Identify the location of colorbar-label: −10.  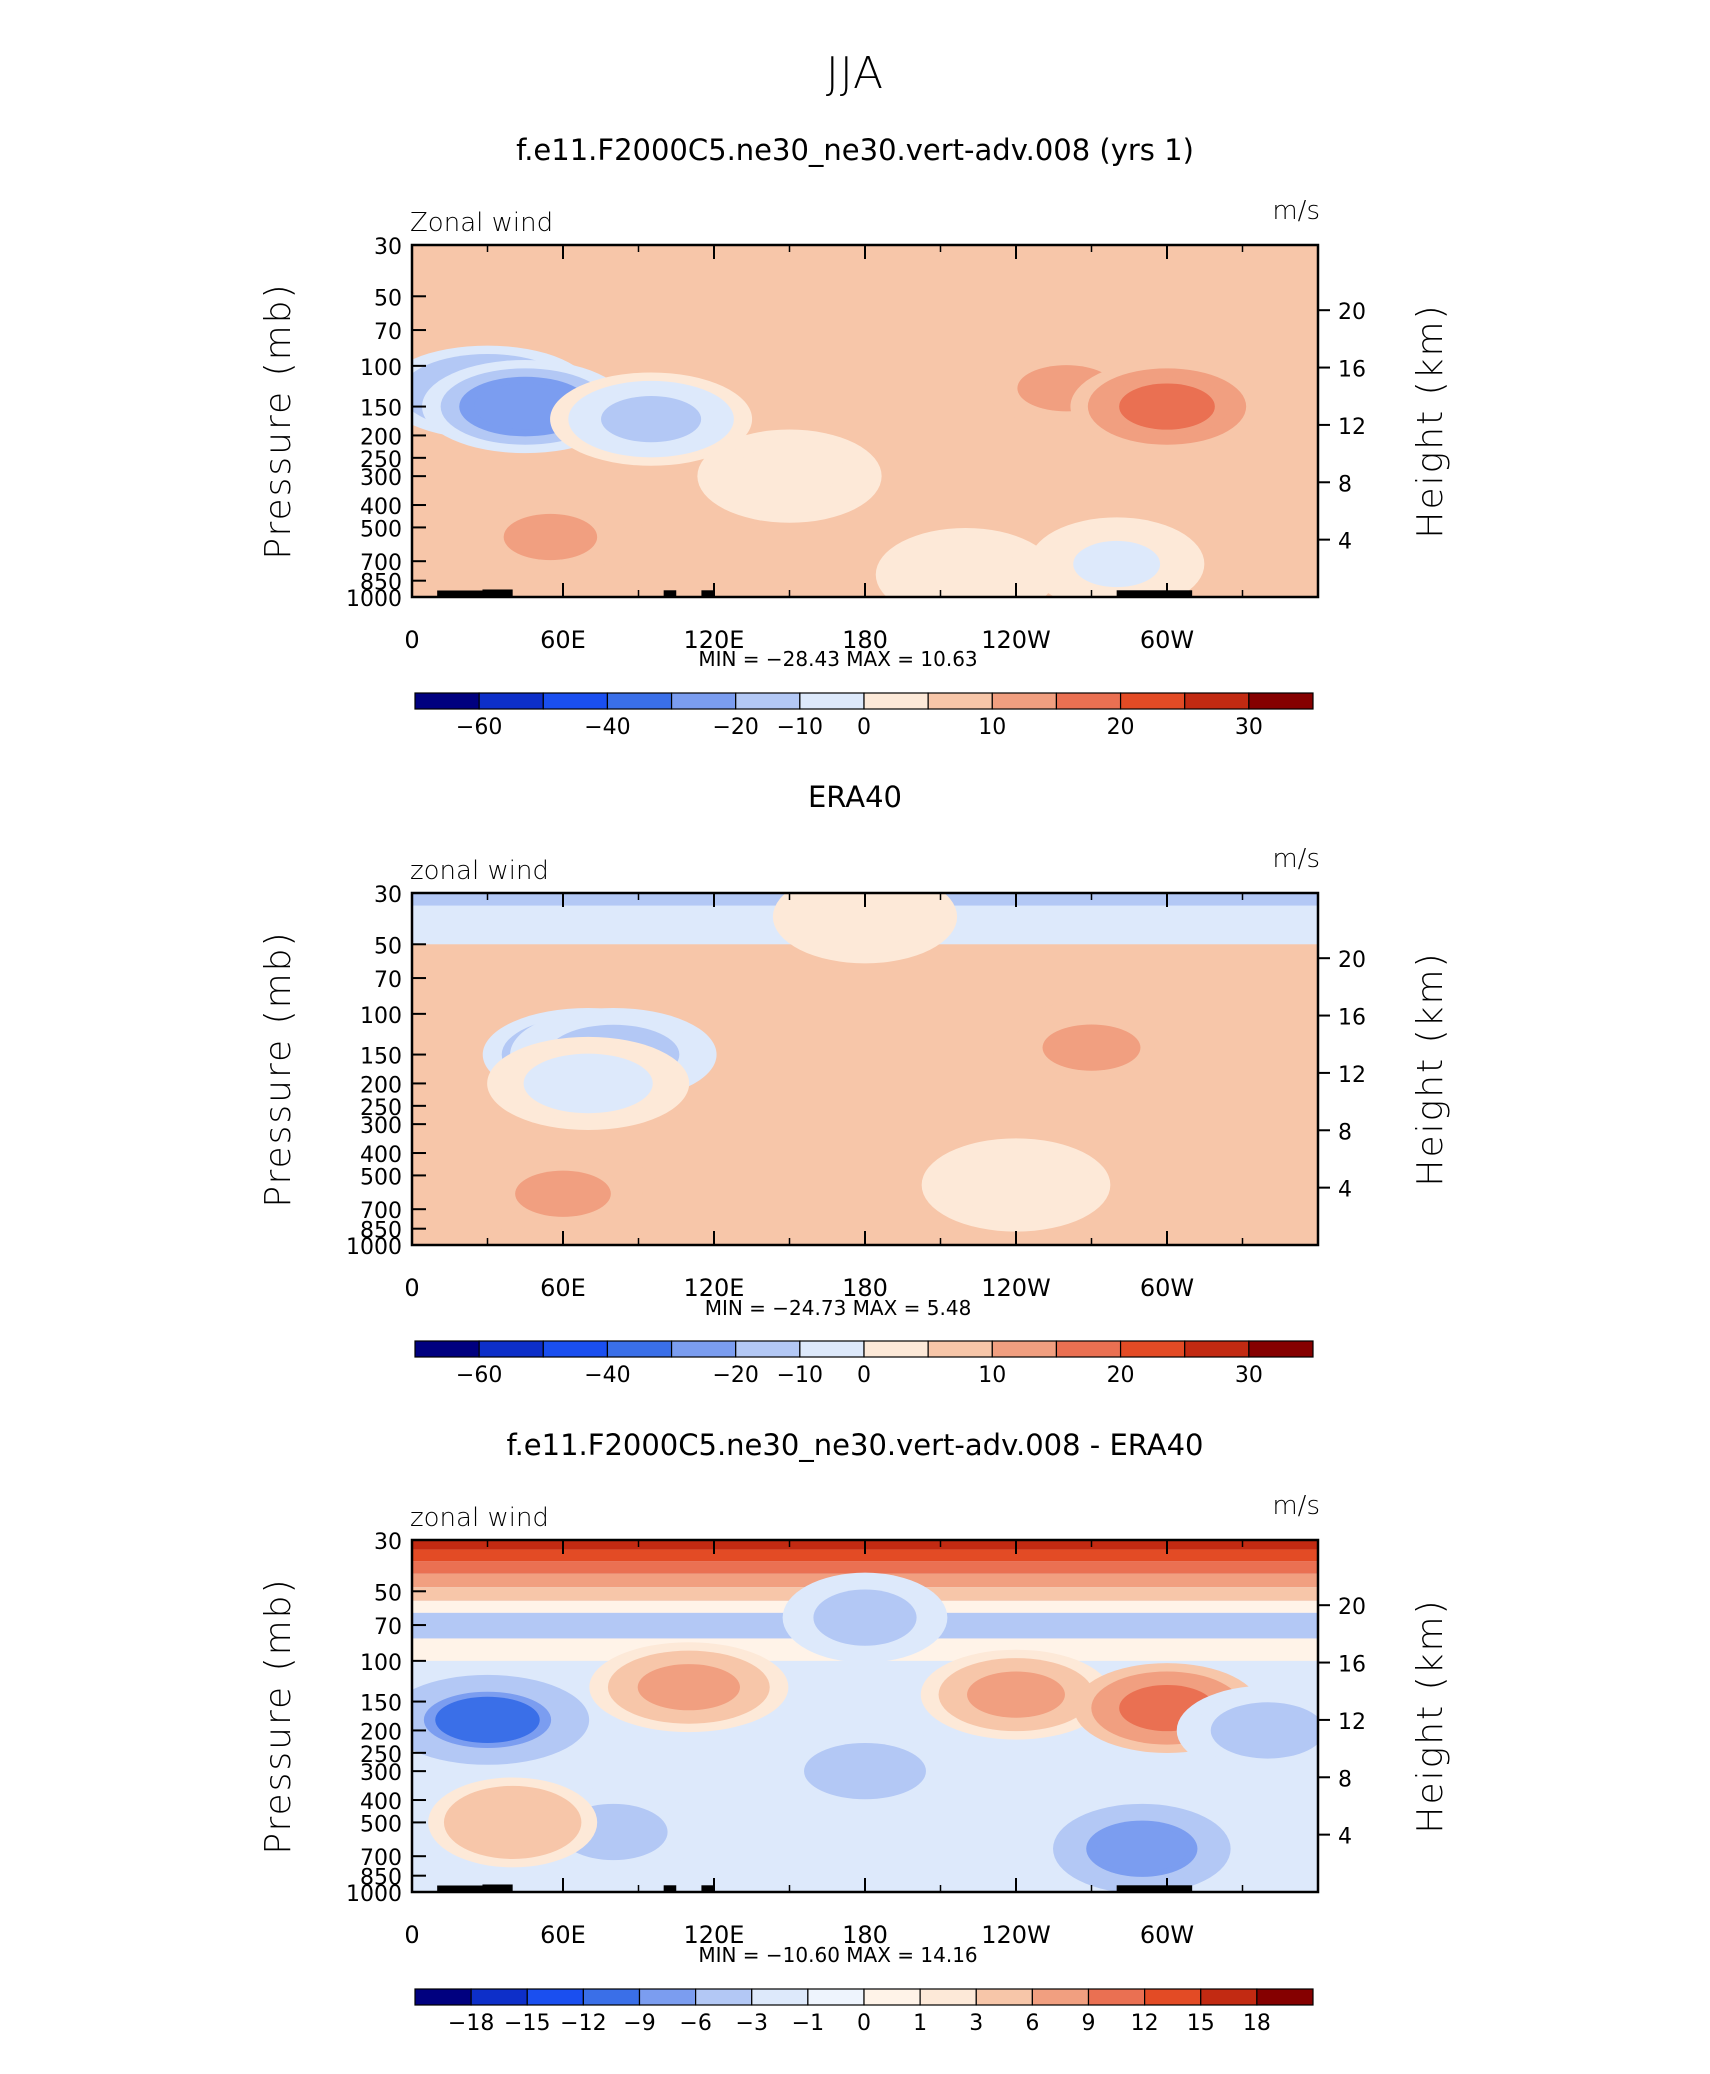
(800, 727).